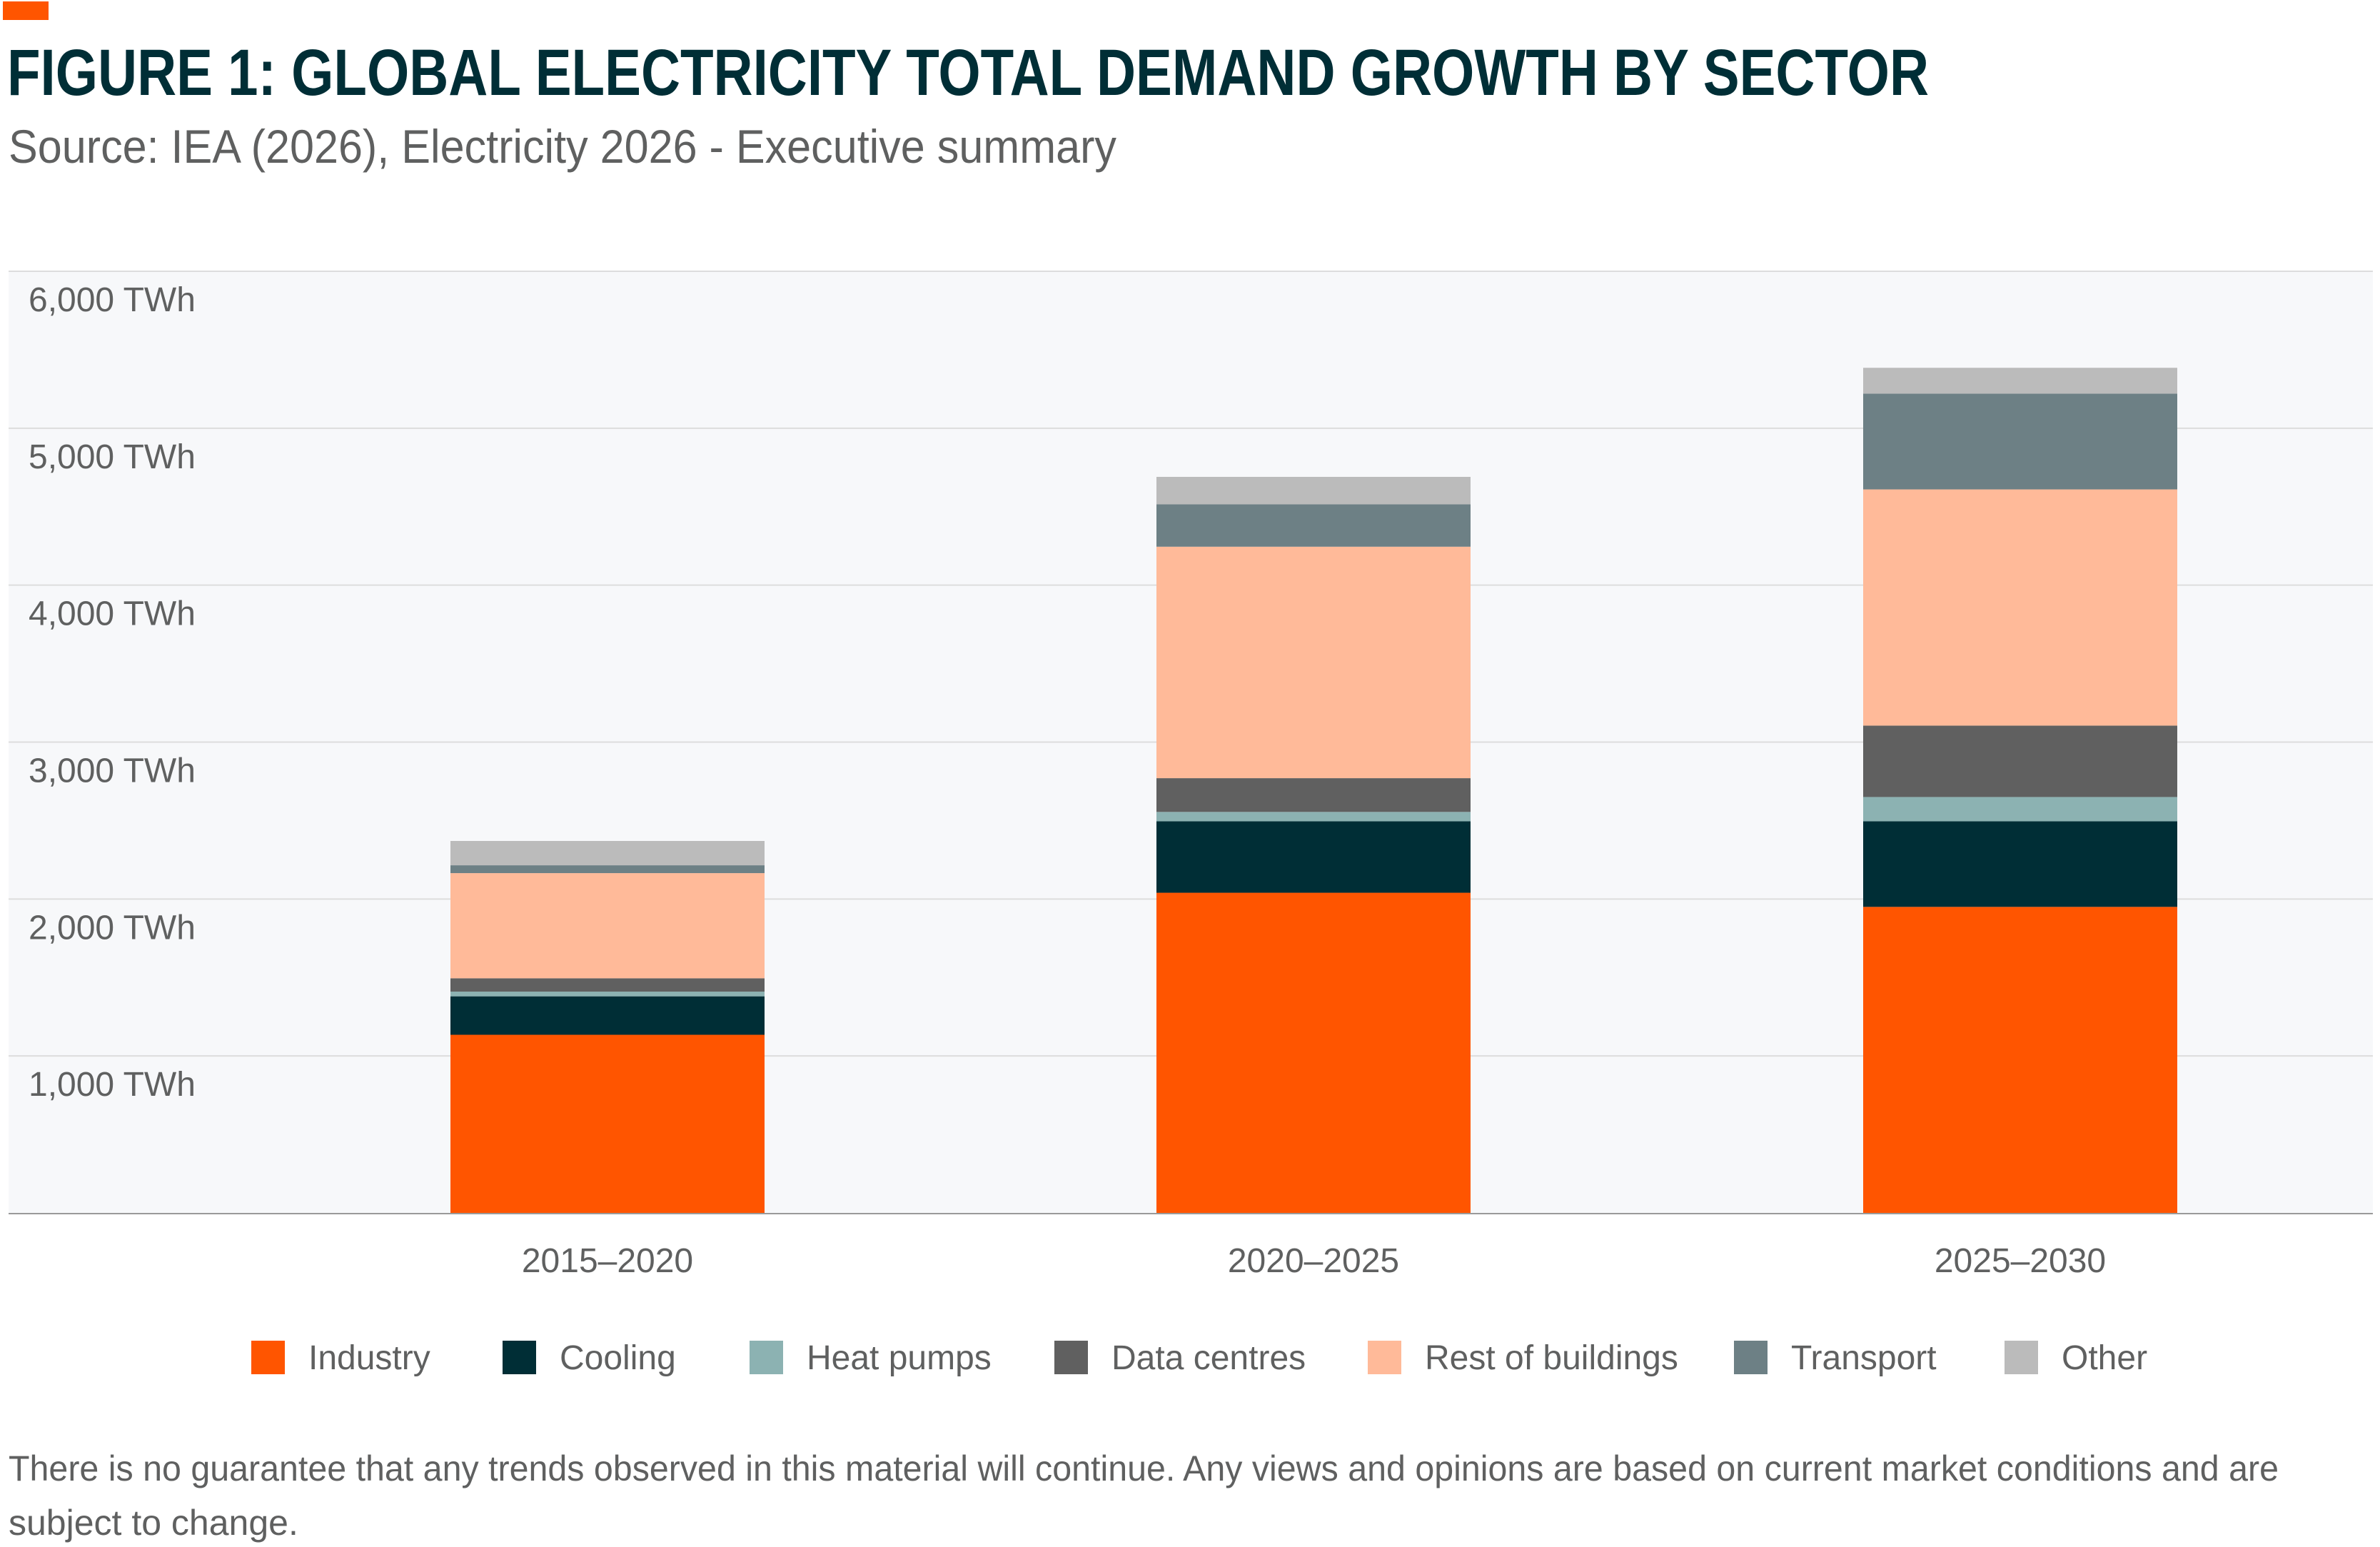 The width and height of the screenshot is (2380, 1547). I want to click on y-tick-label: 6,000 TWh, so click(112, 300).